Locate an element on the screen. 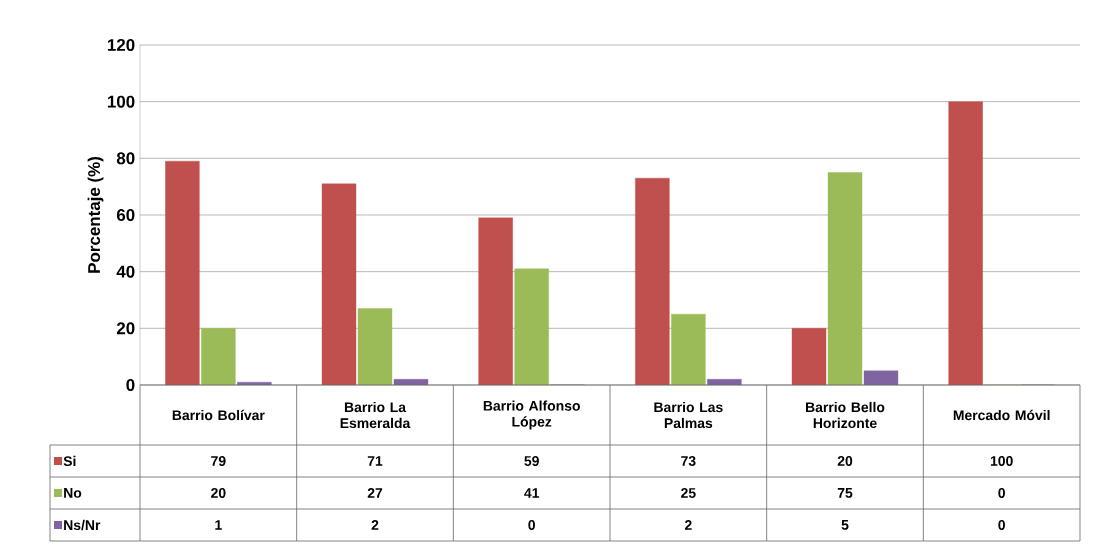 The height and width of the screenshot is (557, 1095). y-tick-label: 20 is located at coordinates (125, 328).